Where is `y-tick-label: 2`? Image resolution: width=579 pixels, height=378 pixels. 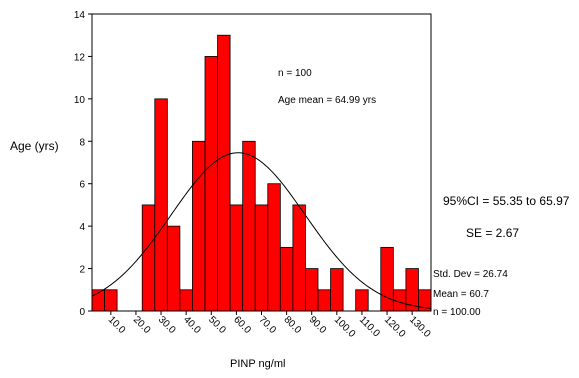 y-tick-label: 2 is located at coordinates (82, 270).